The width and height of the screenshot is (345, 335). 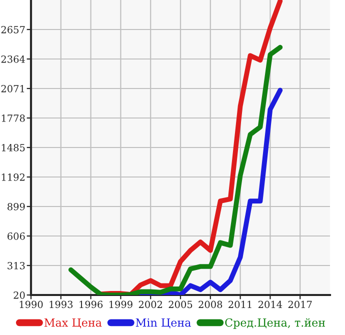 What do you see at coordinates (13, 177) in the screenshot?
I see `y-tick-label: 1192` at bounding box center [13, 177].